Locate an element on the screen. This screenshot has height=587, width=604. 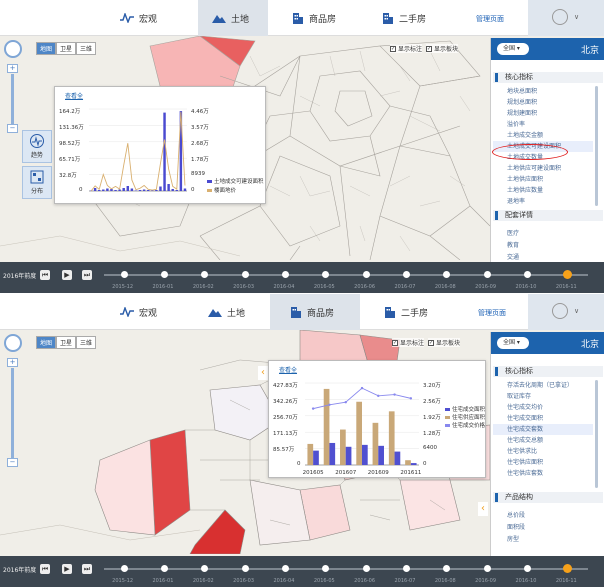
indicator-item: 规划总面积 is located at coordinates (522, 102).